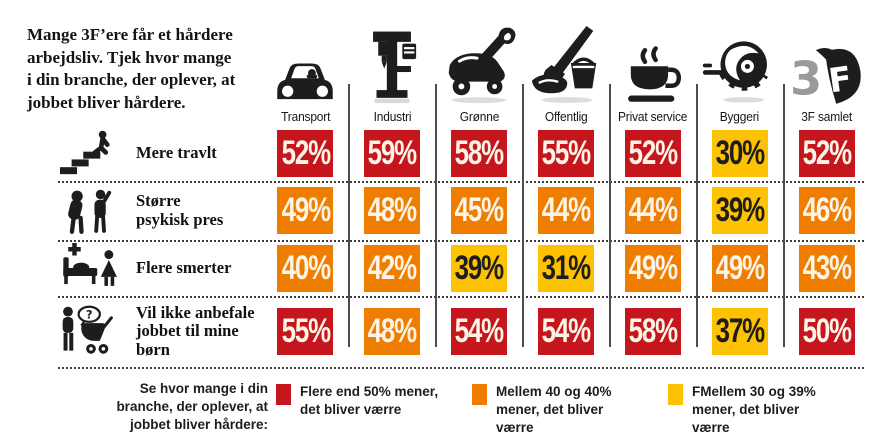  Describe the element at coordinates (740, 116) in the screenshot. I see `column-label: Byggeri` at that location.